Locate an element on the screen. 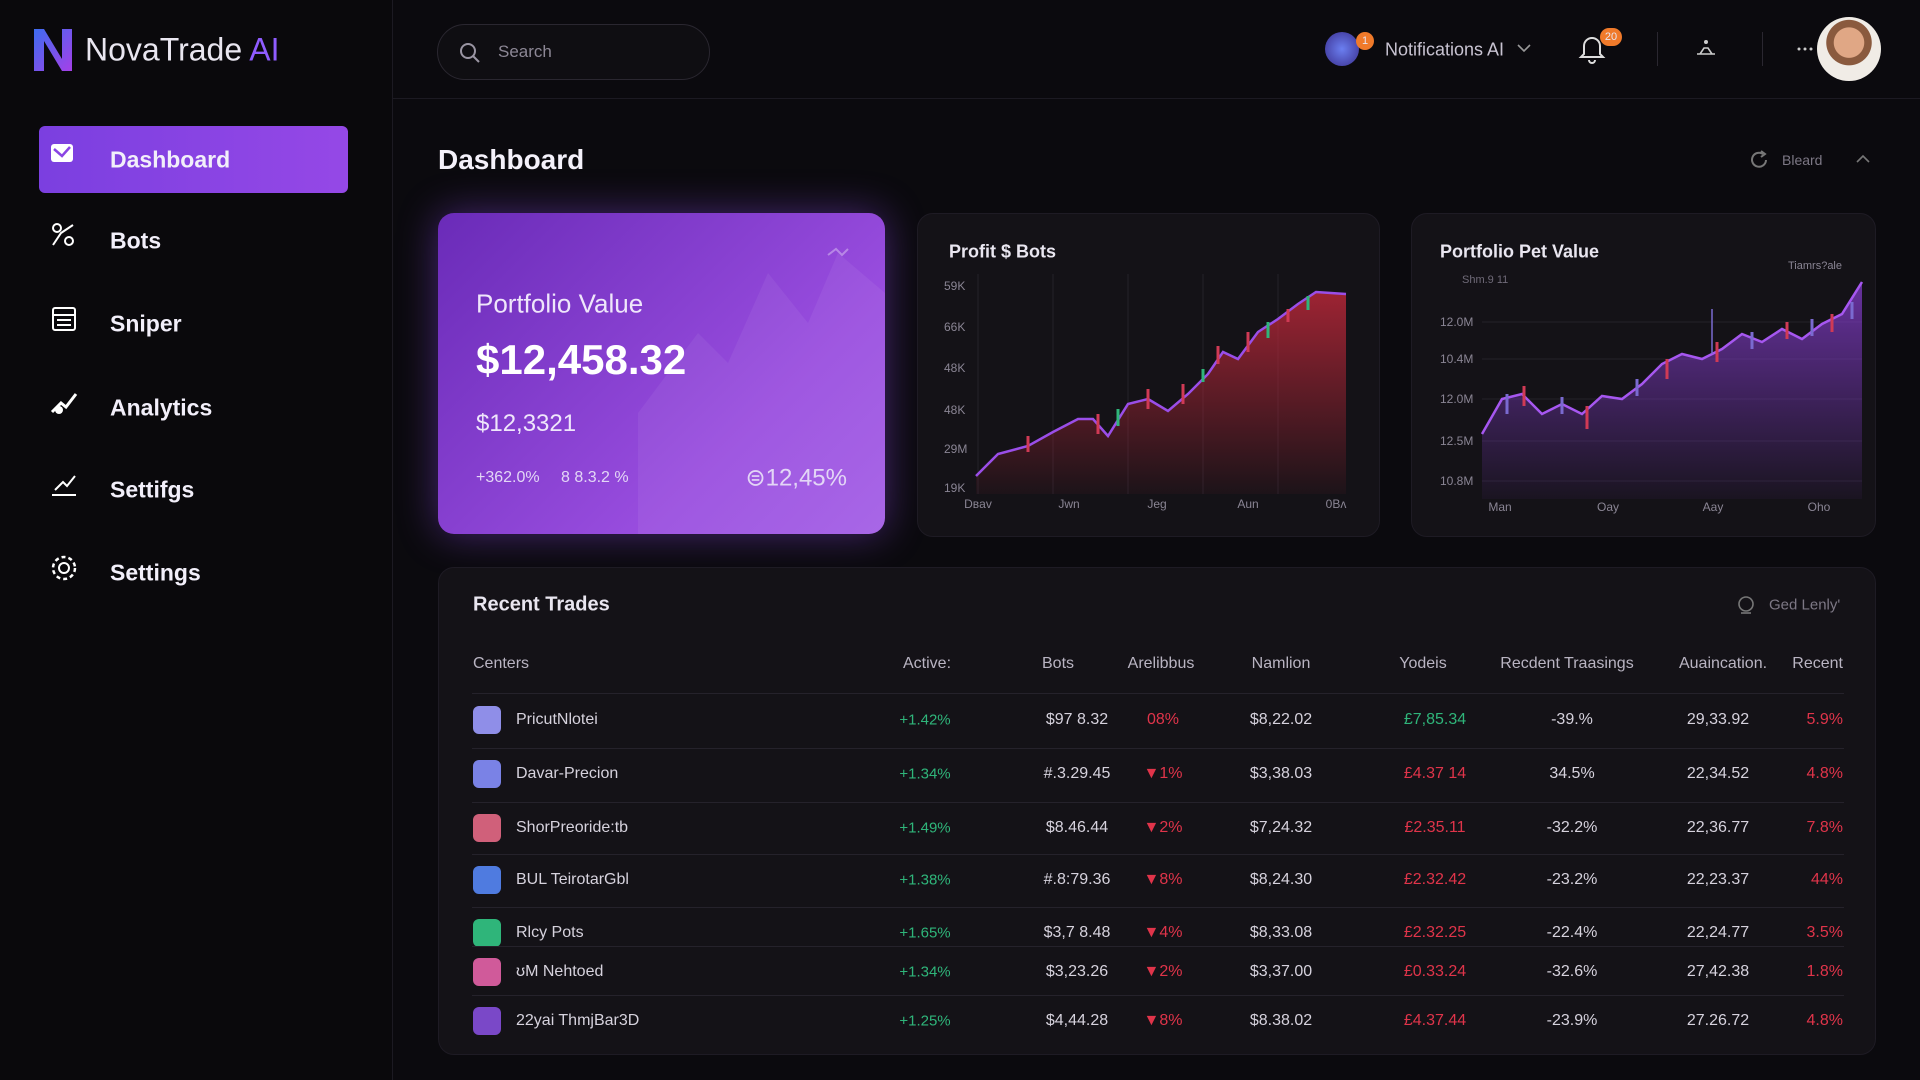  topbar: Search 1 Notifications AI 20 is located at coordinates (1156, 49).